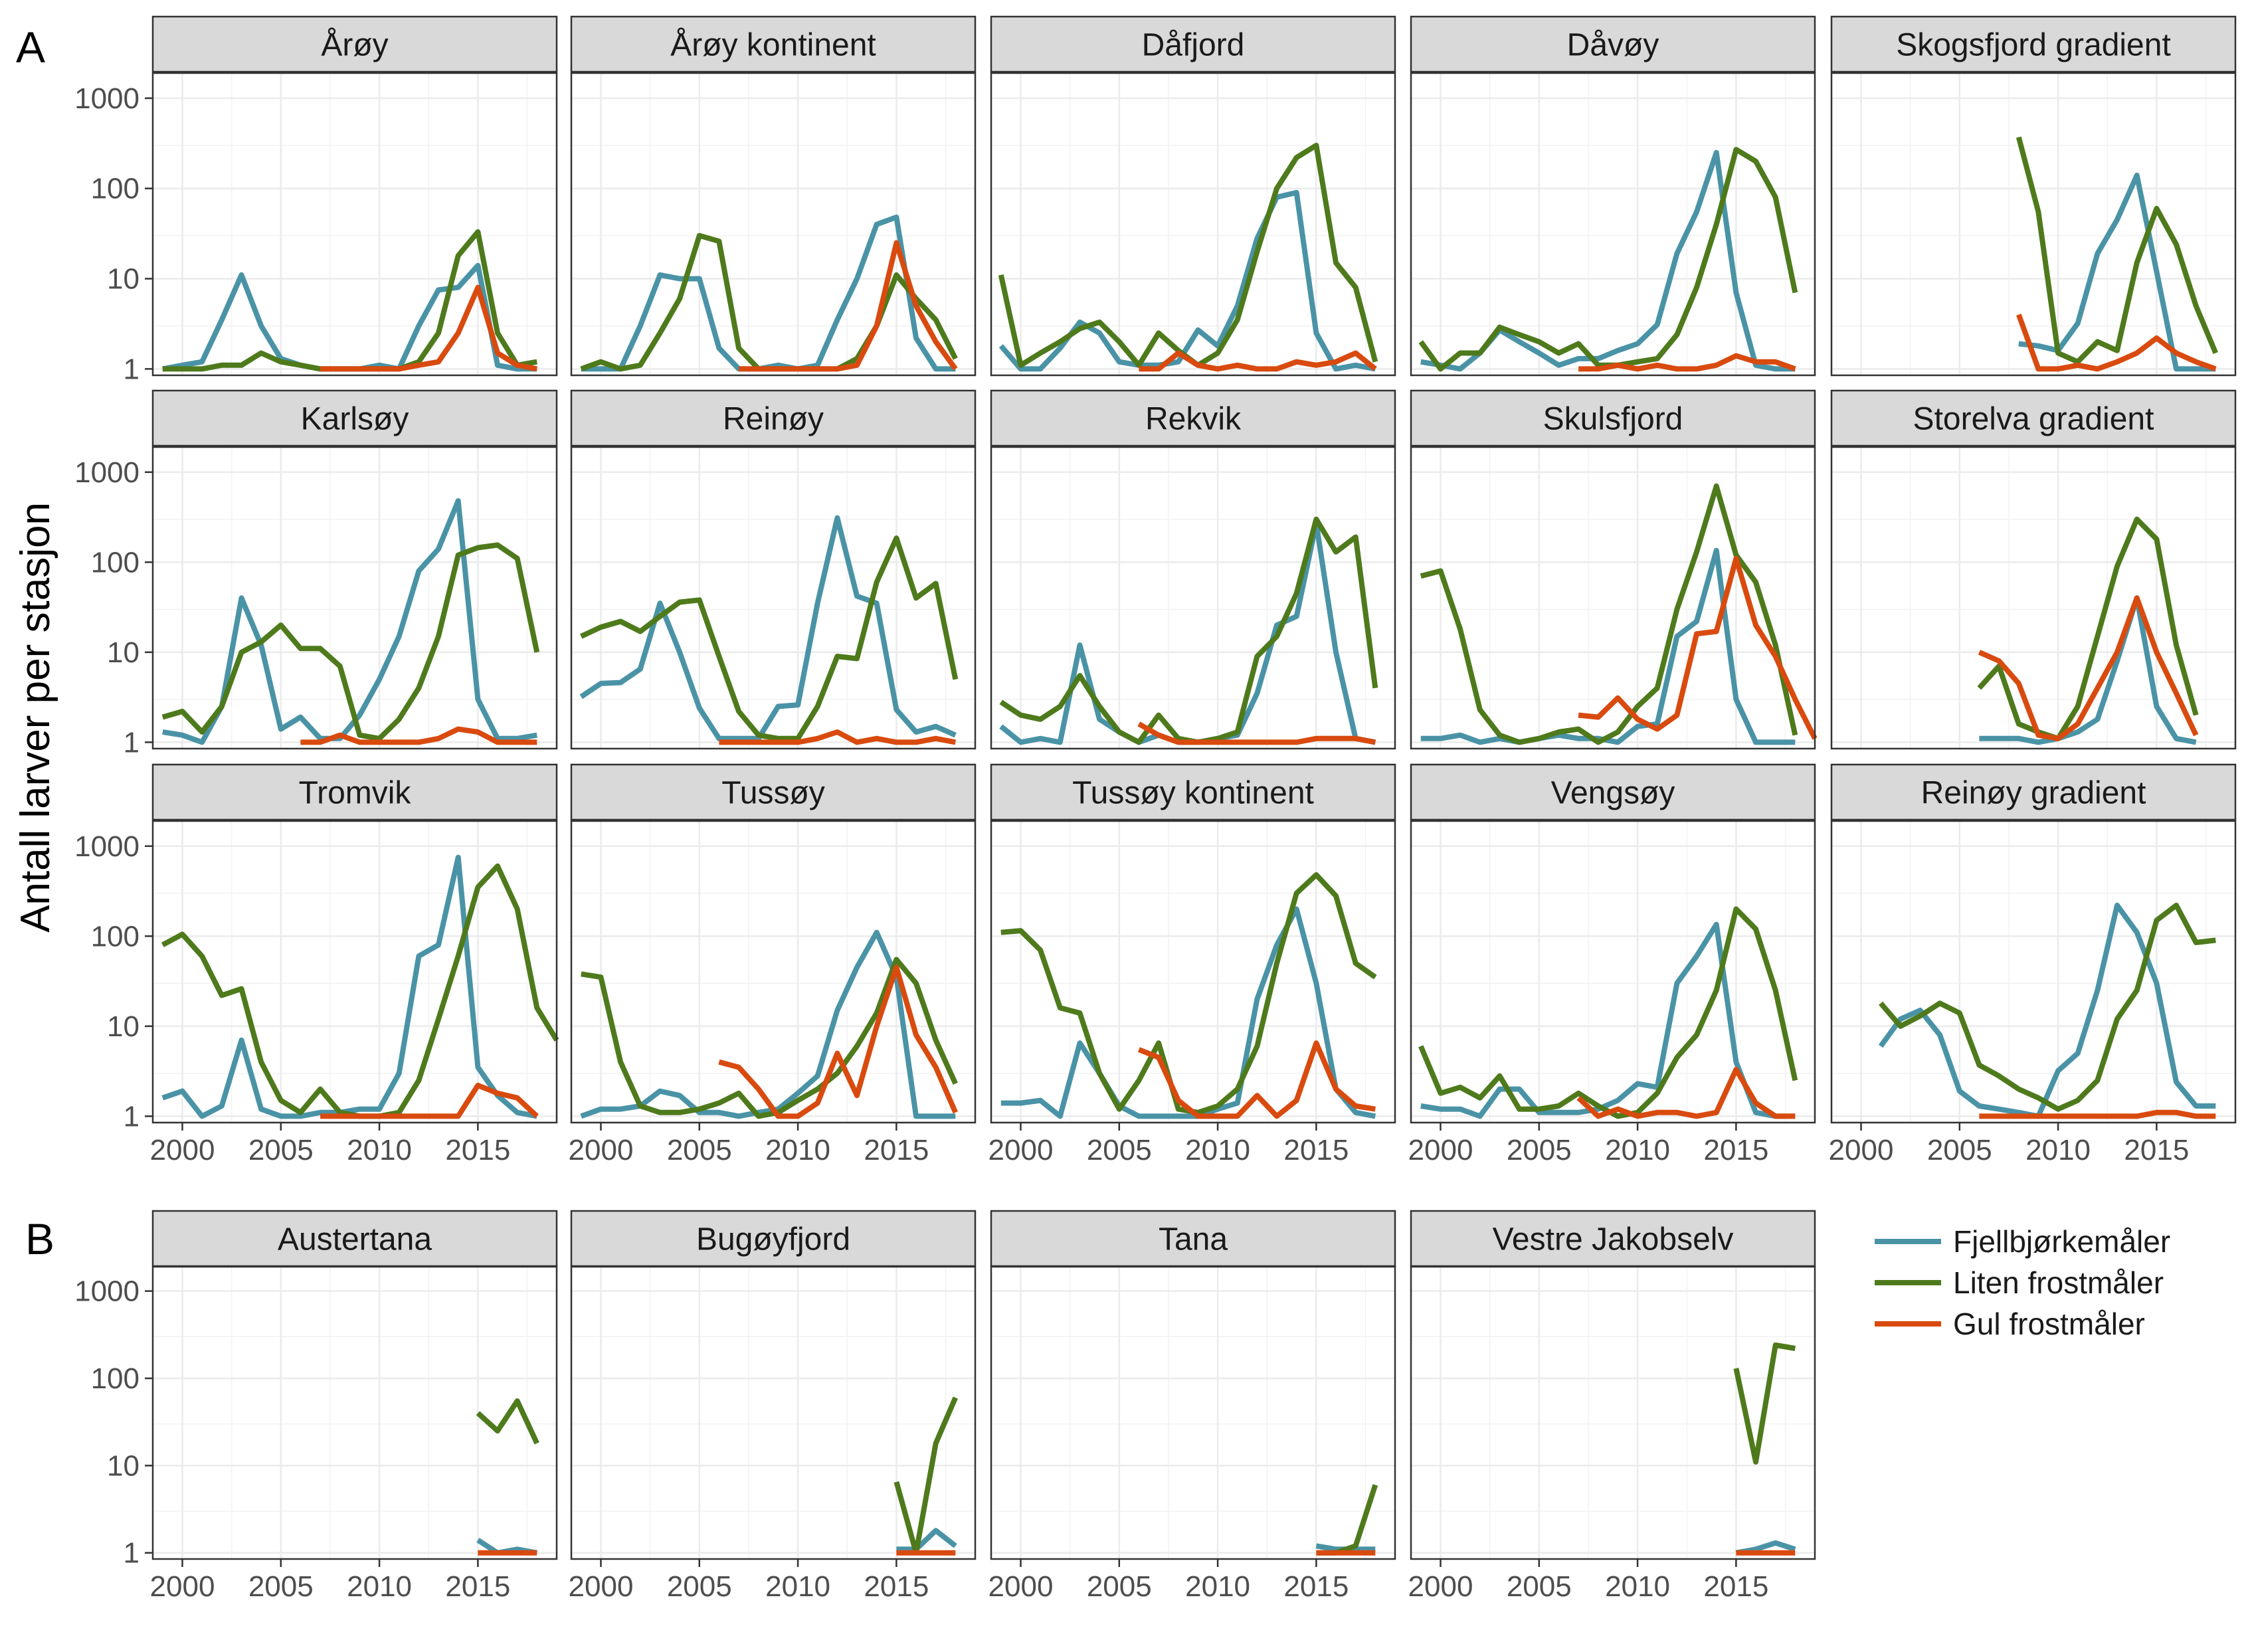 The image size is (2252, 1652). I want to click on facet-karlsoy: Karlsøy 1 10 100 1000, so click(316, 574).